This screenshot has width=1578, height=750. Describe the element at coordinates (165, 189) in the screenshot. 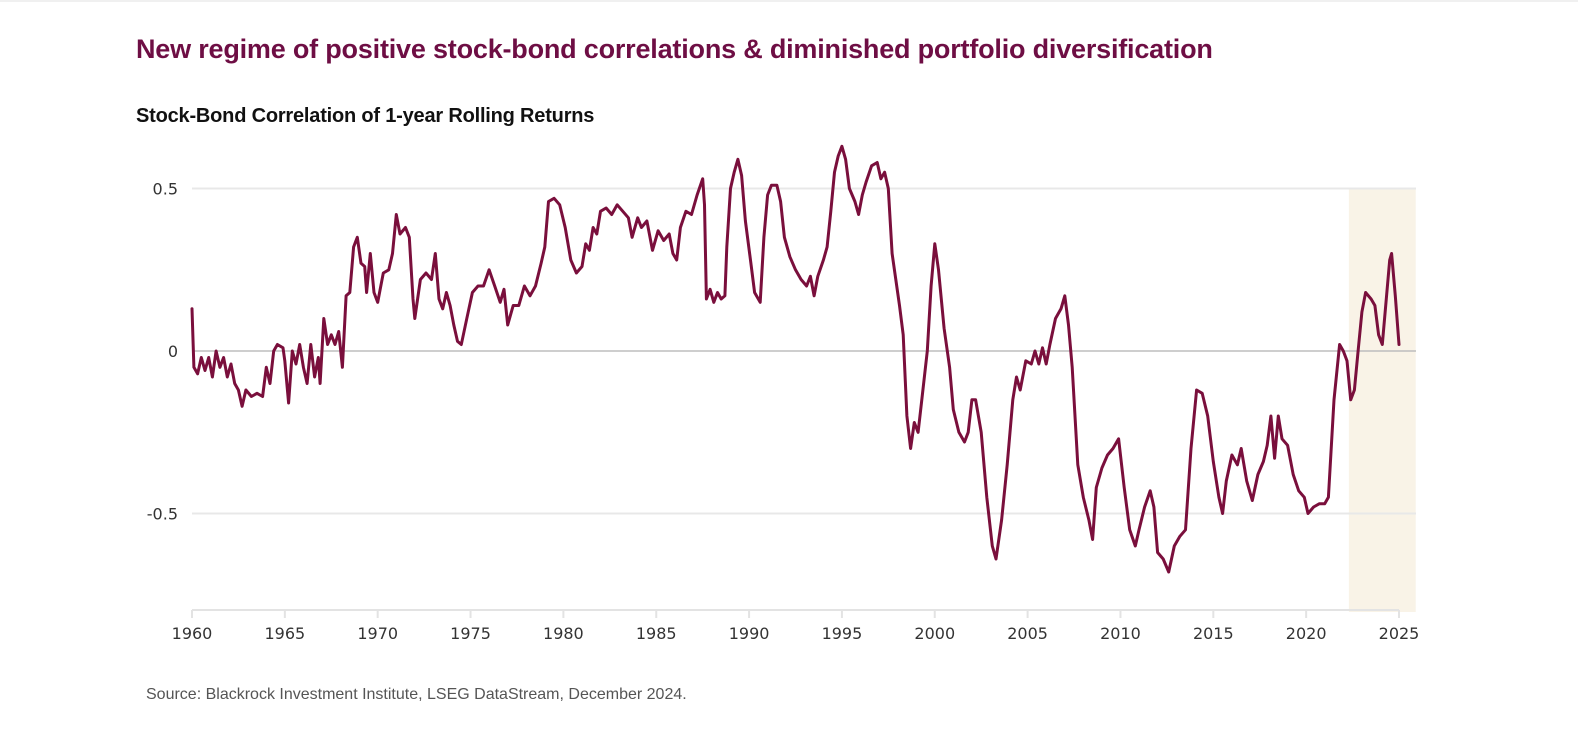

I see `y-tick-label: 0.5` at that location.